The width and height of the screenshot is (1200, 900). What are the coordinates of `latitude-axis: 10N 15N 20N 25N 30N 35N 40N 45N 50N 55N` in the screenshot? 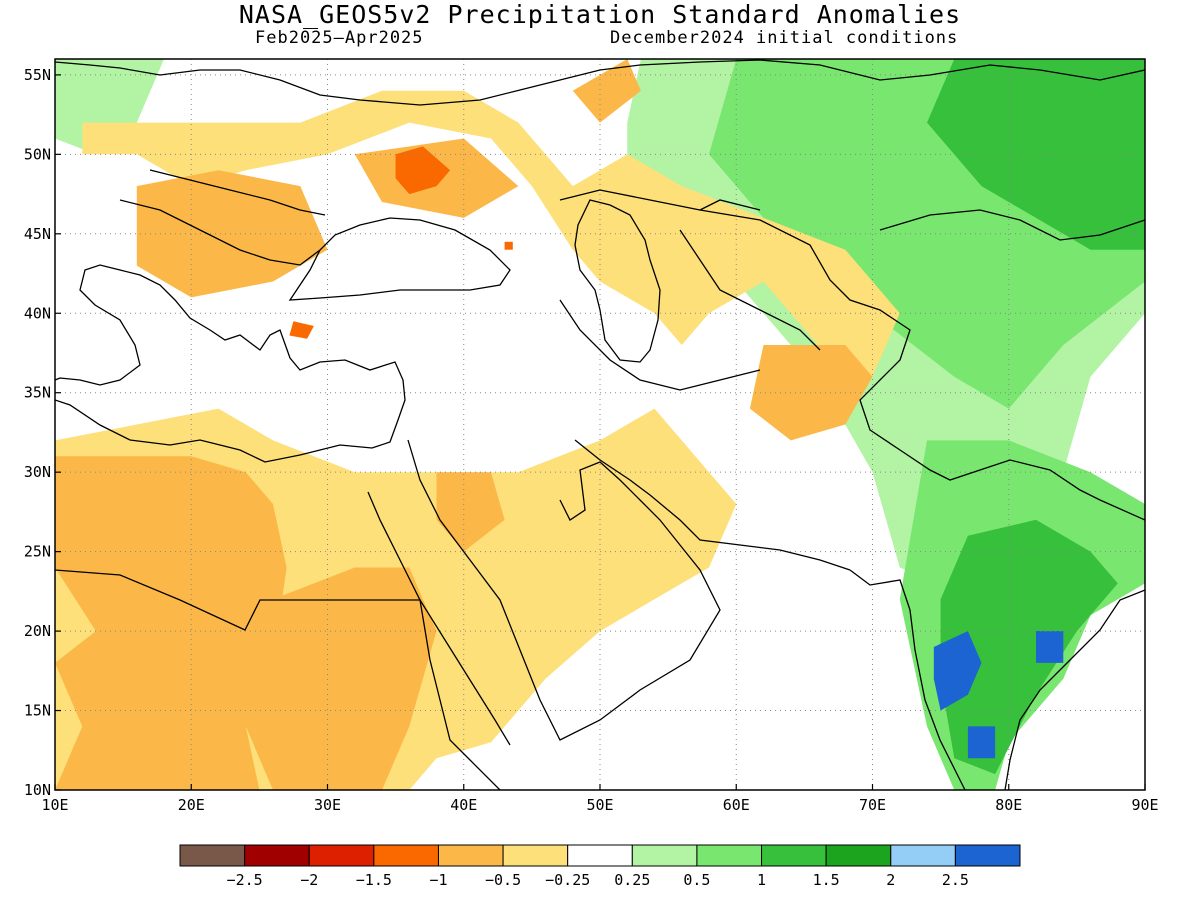 It's located at (42, 432).